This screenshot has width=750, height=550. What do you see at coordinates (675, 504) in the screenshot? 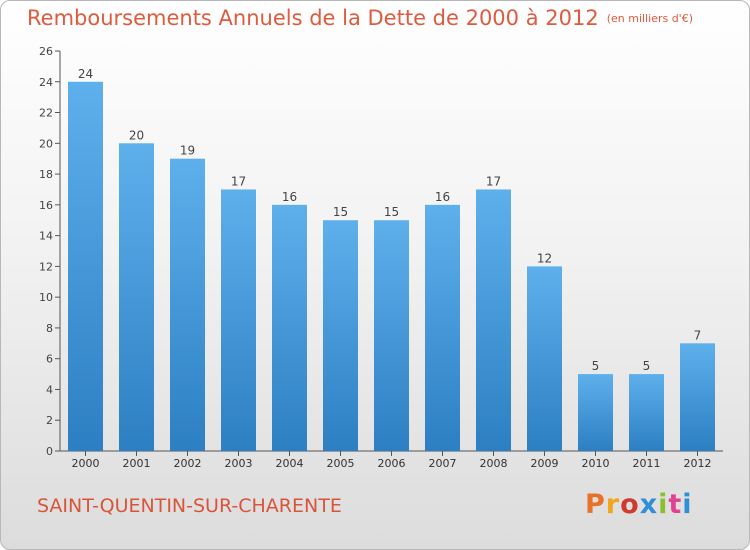
I see `brand-letter: t` at bounding box center [675, 504].